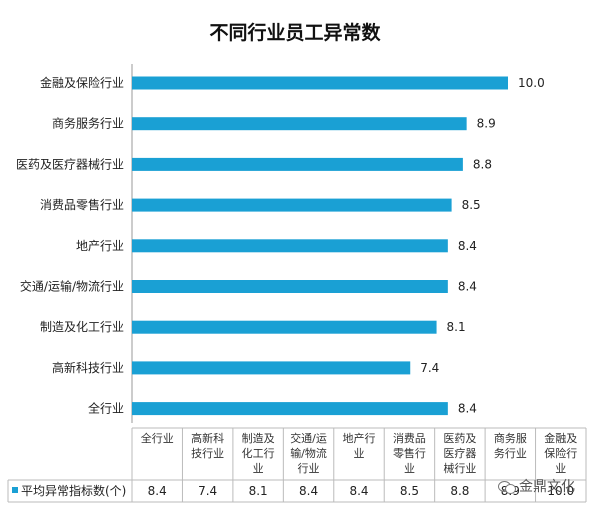 Image resolution: width=590 pixels, height=514 pixels. I want to click on table-header-text: 医疗器, so click(459, 453).